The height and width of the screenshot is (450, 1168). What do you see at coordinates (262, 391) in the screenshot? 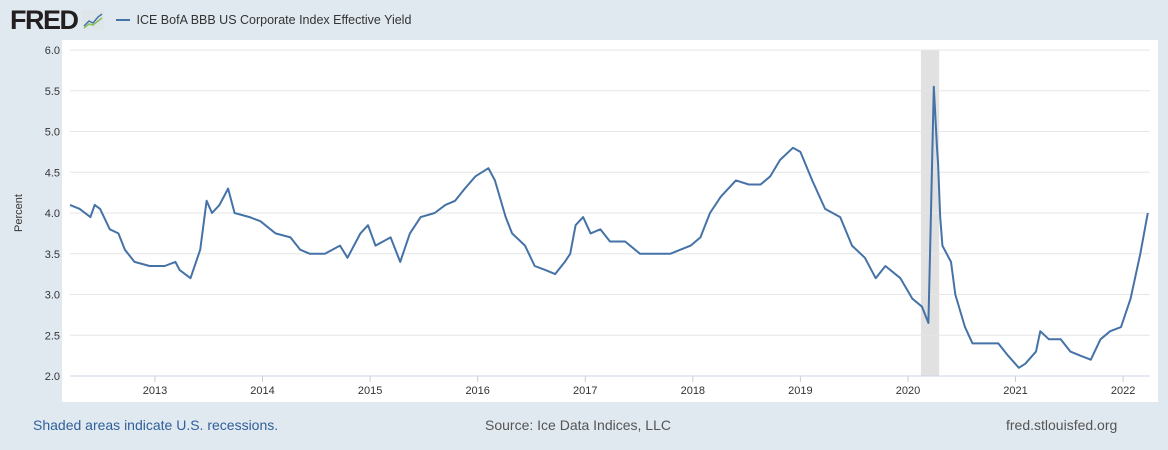
I see `x-tick-label: 2014` at bounding box center [262, 391].